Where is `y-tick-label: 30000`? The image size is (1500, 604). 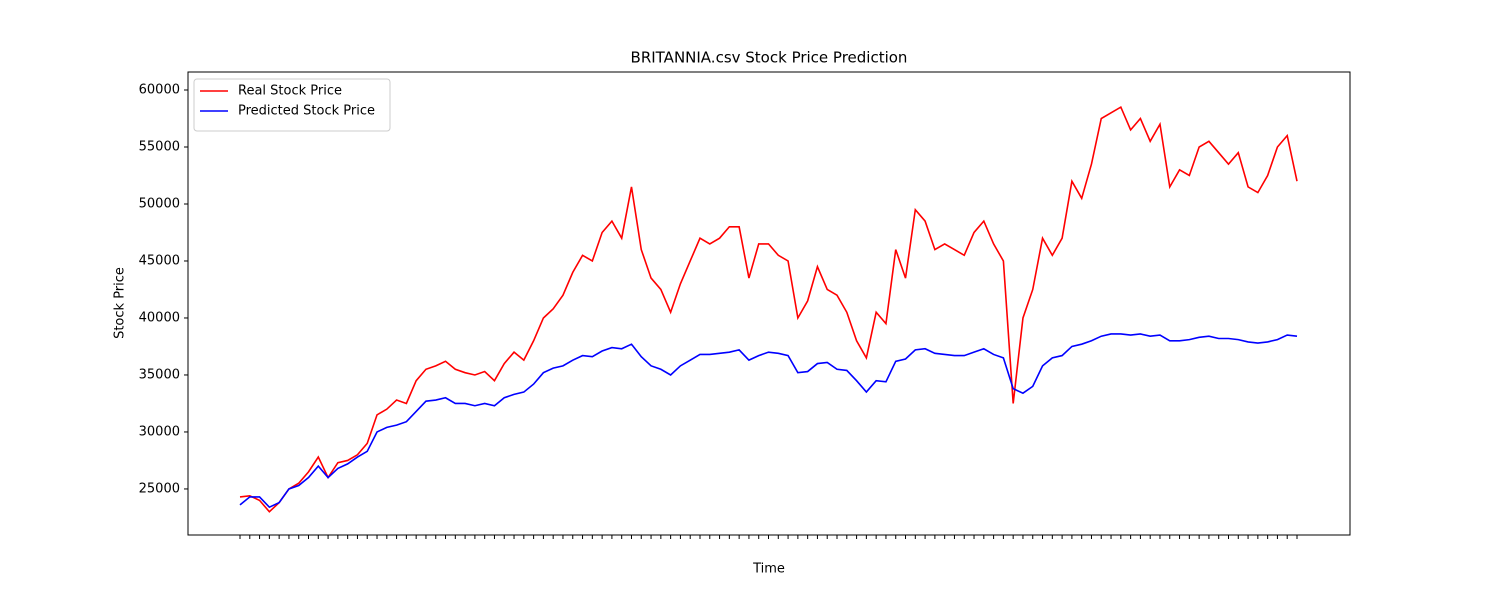 y-tick-label: 30000 is located at coordinates (159, 431).